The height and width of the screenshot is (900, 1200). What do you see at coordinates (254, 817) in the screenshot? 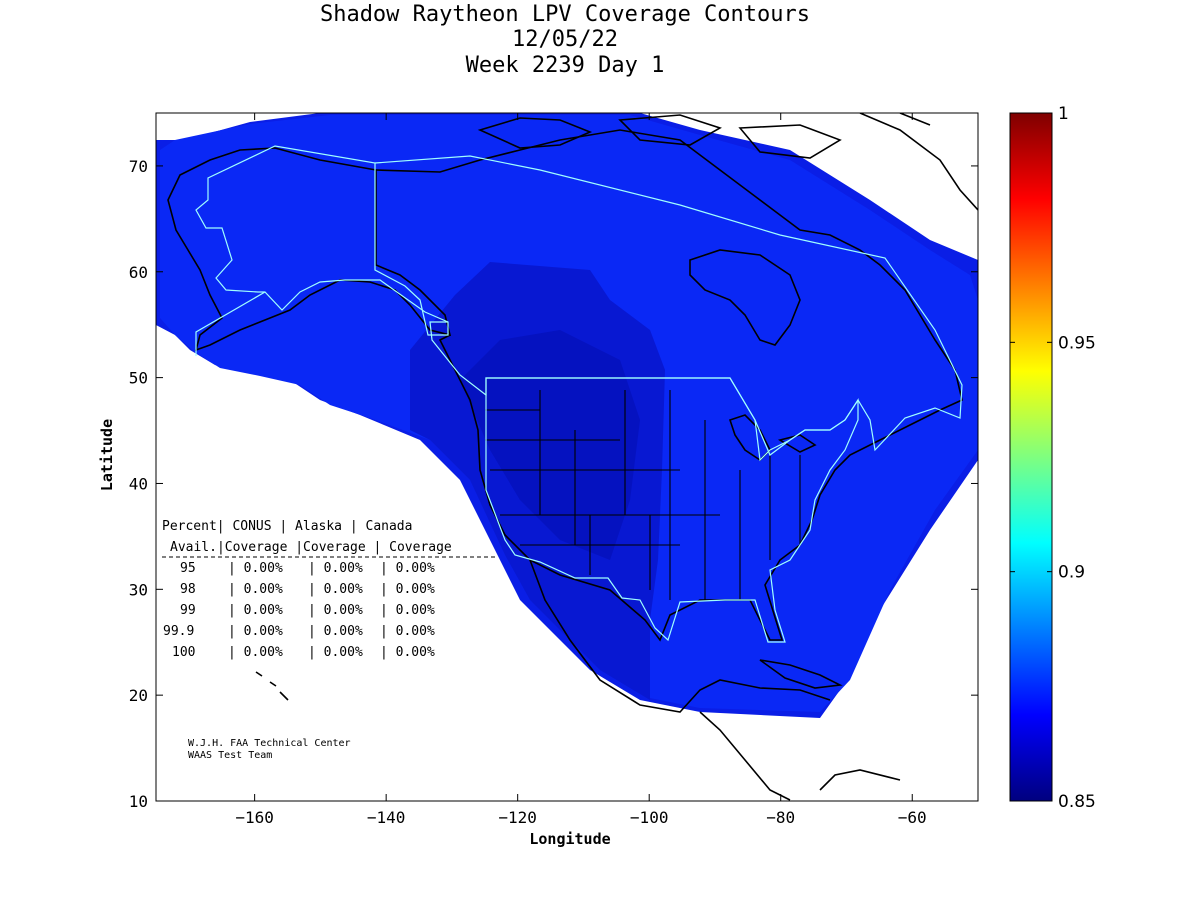
I see `x-tick-label: −160` at bounding box center [254, 817].